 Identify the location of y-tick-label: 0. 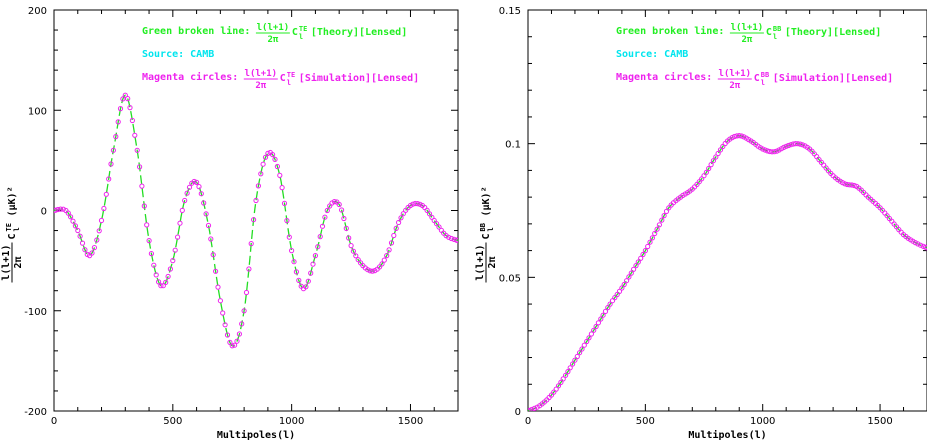
(518, 412).